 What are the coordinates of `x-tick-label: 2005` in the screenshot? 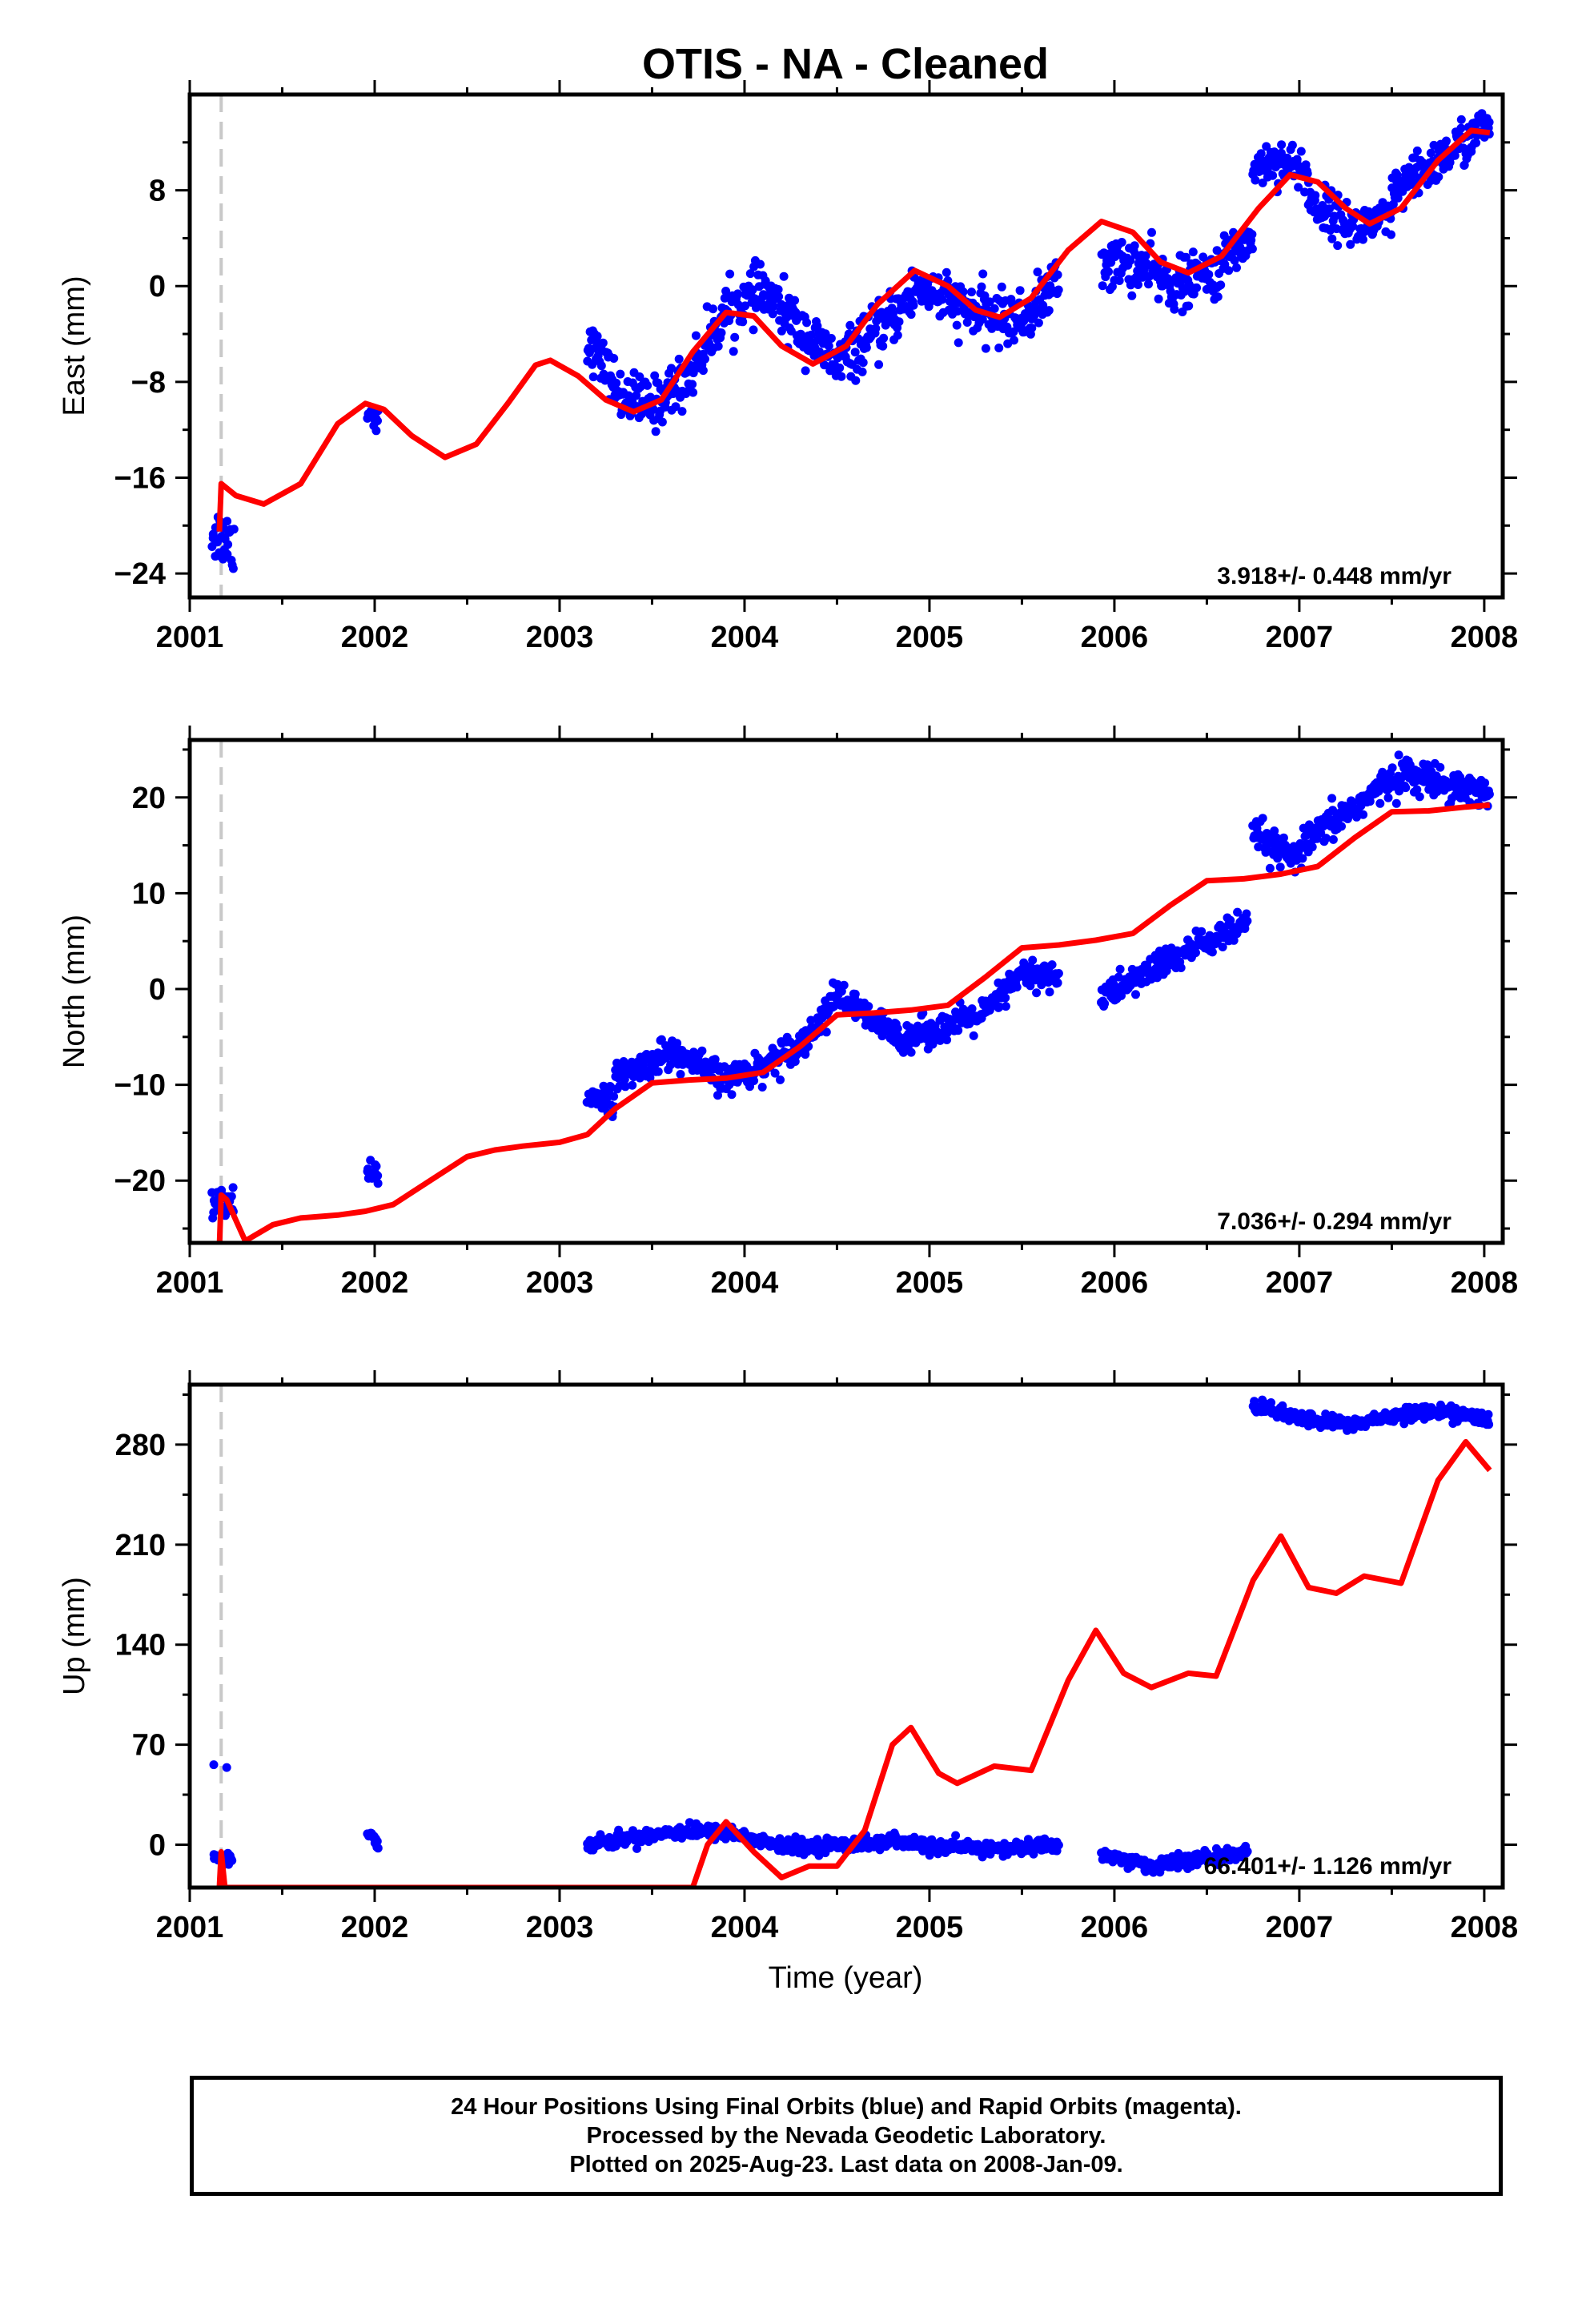 It's located at (930, 1927).